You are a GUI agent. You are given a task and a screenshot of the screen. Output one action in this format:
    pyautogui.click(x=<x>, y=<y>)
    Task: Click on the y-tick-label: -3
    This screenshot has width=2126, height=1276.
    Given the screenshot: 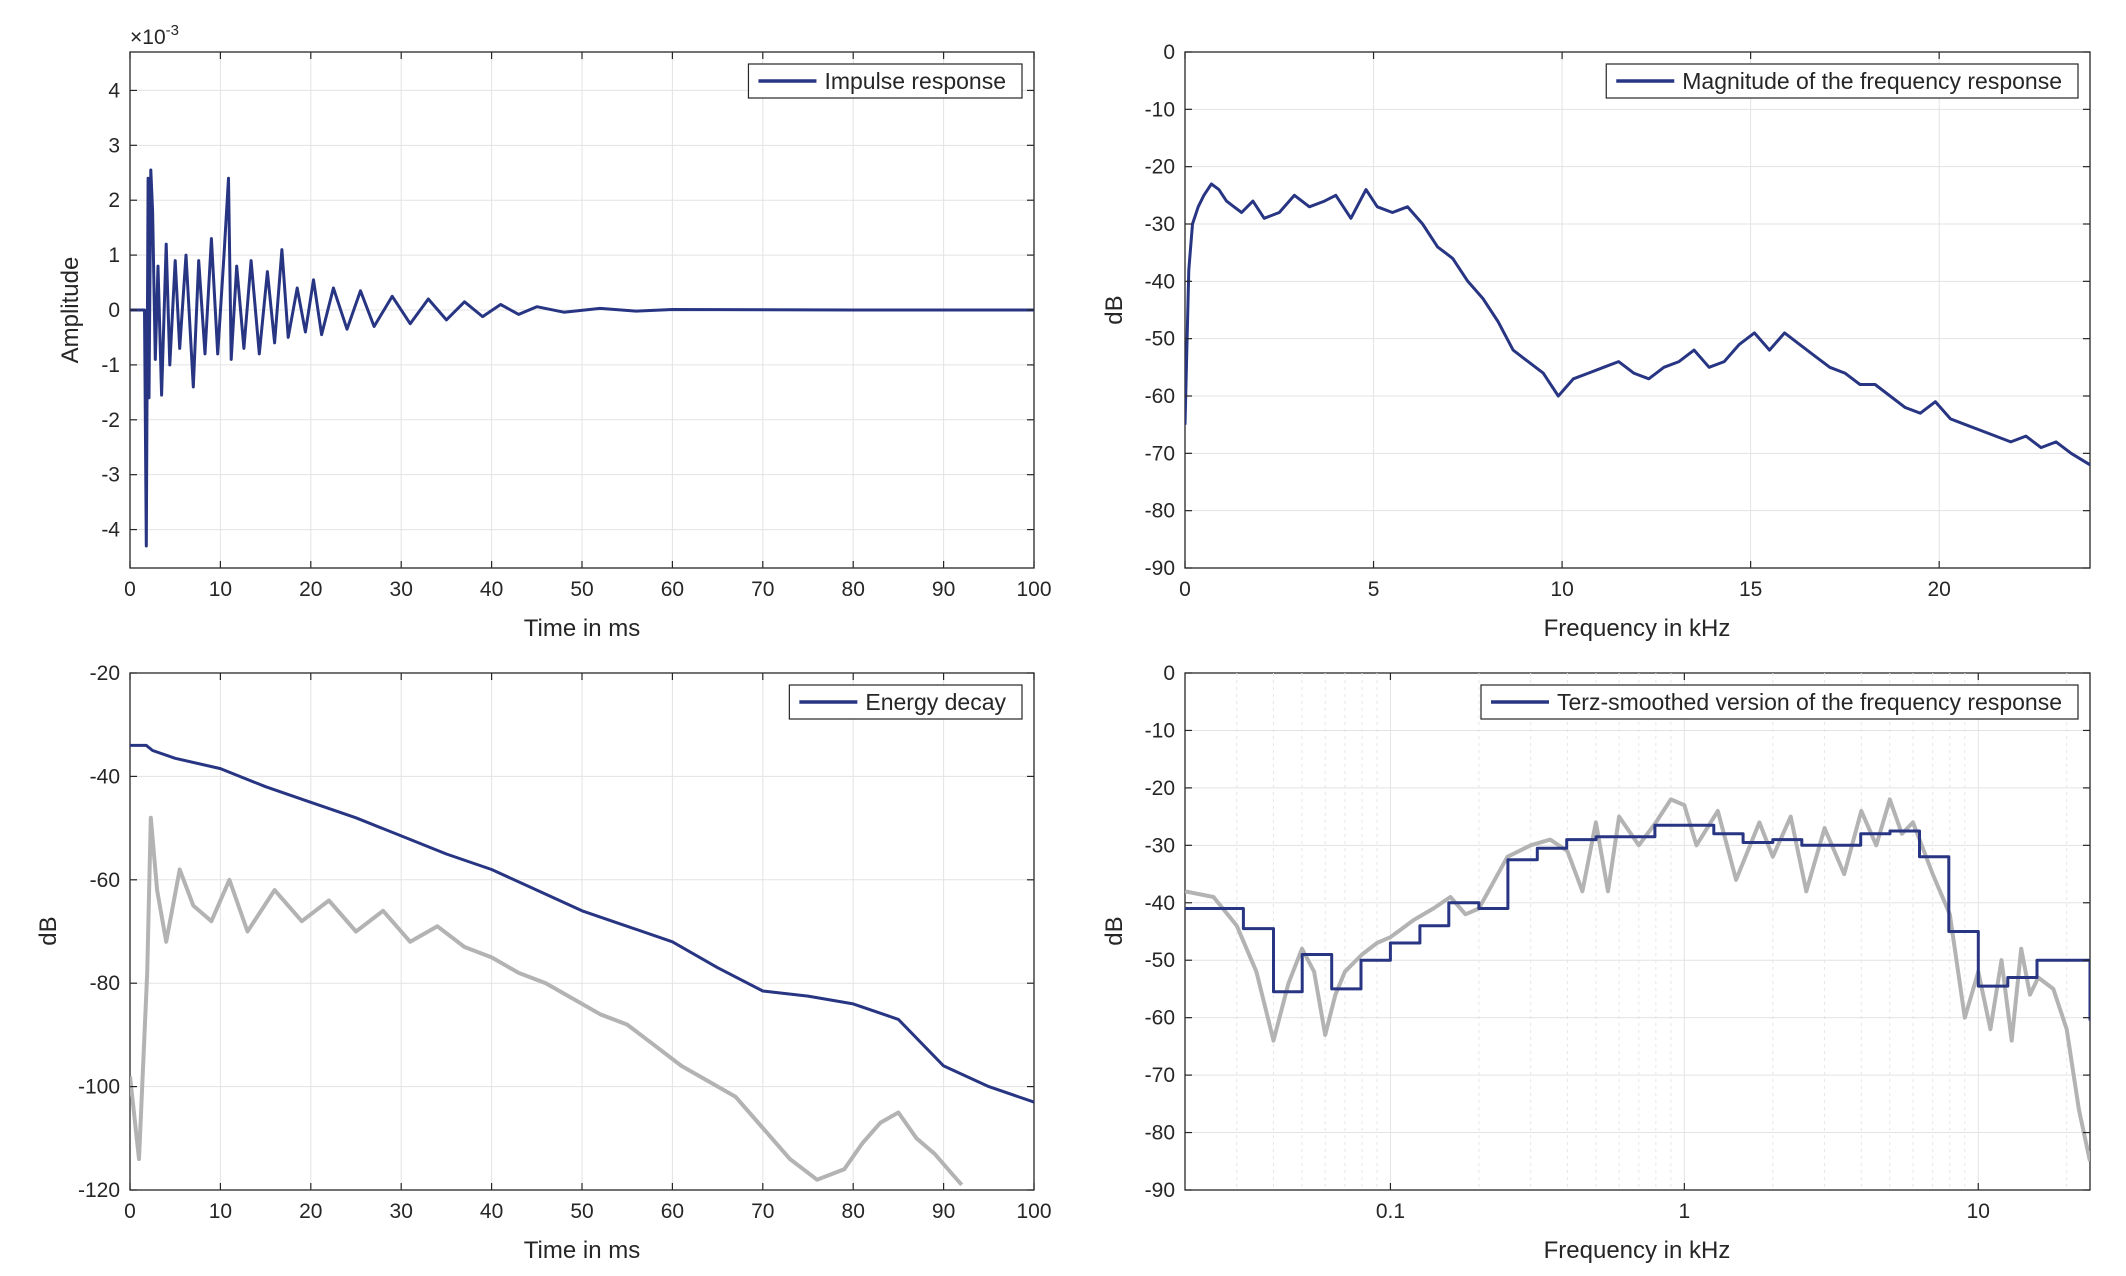 What is the action you would take?
    pyautogui.click(x=110, y=475)
    